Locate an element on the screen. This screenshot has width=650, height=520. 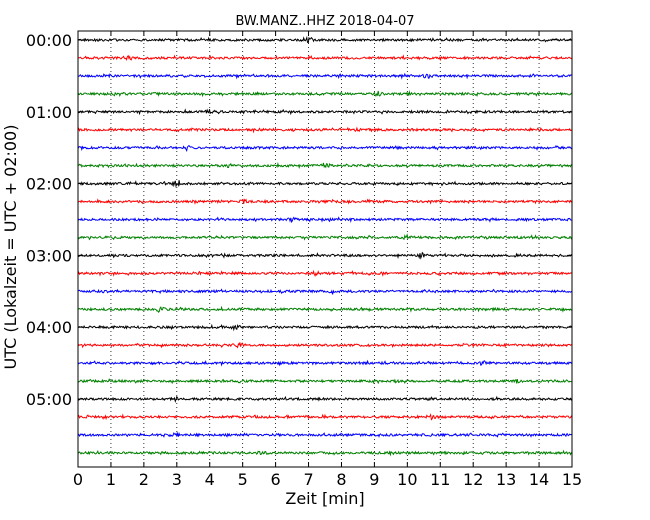
x-tick-label: 9 is located at coordinates (374, 479).